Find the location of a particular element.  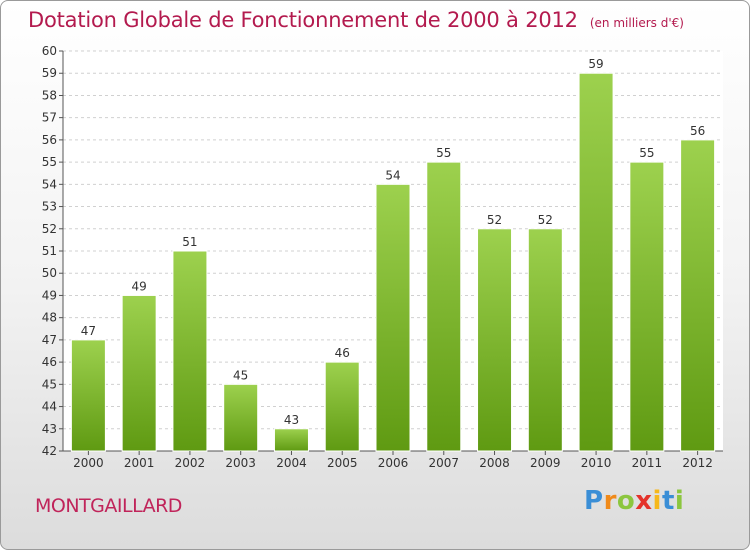

proxiti-logo: Proxiti is located at coordinates (634, 501).